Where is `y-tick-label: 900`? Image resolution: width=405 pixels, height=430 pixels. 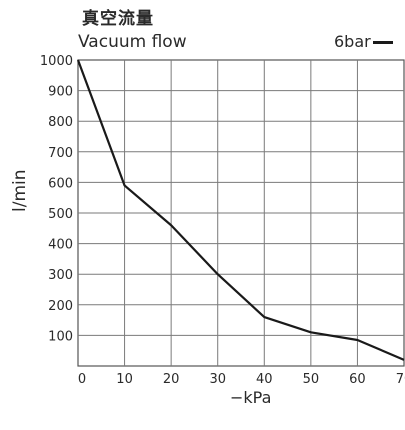
y-tick-label: 900 is located at coordinates (60, 92).